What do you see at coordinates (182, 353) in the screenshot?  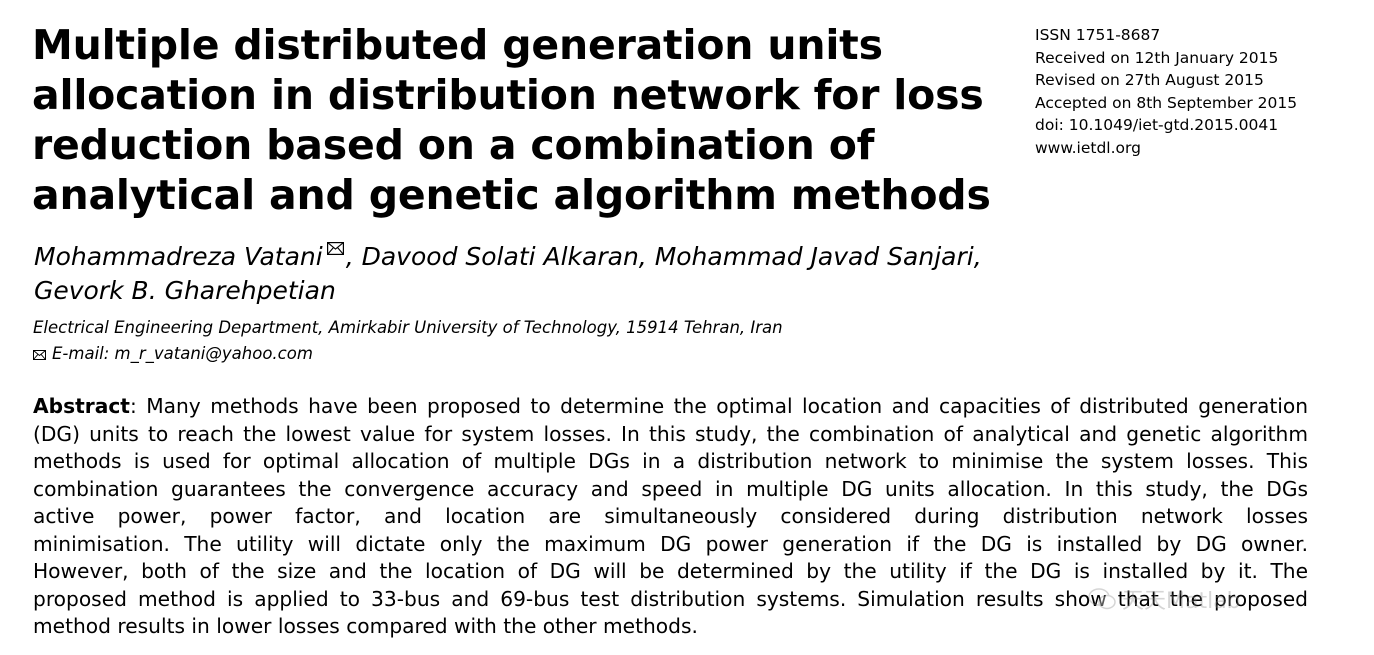 I see `email: E-mail: m_r_vatani@yahoo.com` at bounding box center [182, 353].